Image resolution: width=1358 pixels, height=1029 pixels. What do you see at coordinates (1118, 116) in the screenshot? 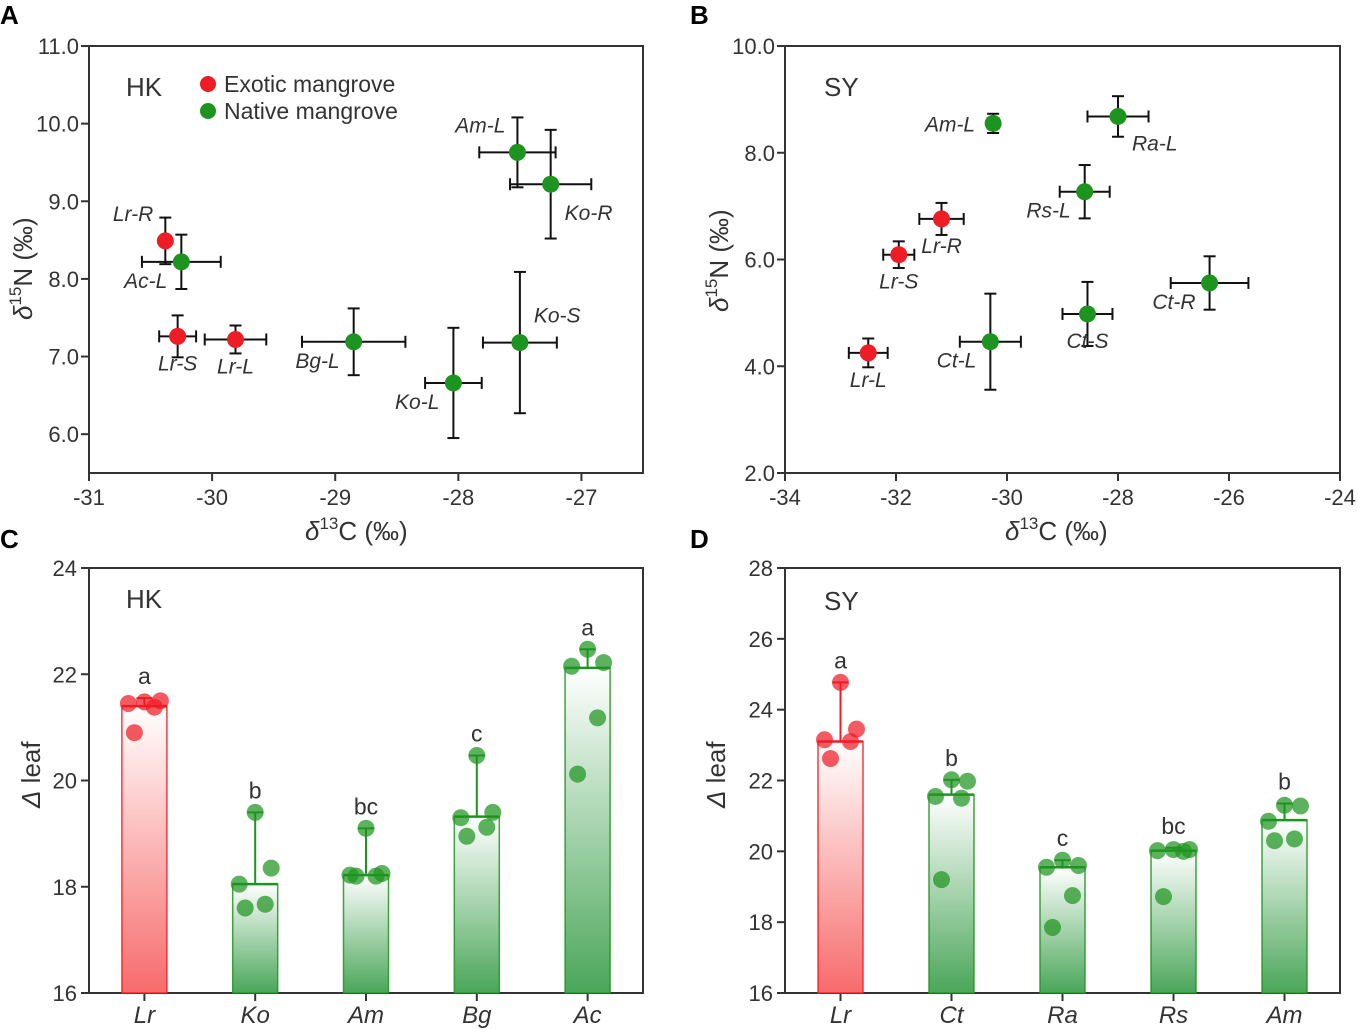
I see `data-point-ra-l` at bounding box center [1118, 116].